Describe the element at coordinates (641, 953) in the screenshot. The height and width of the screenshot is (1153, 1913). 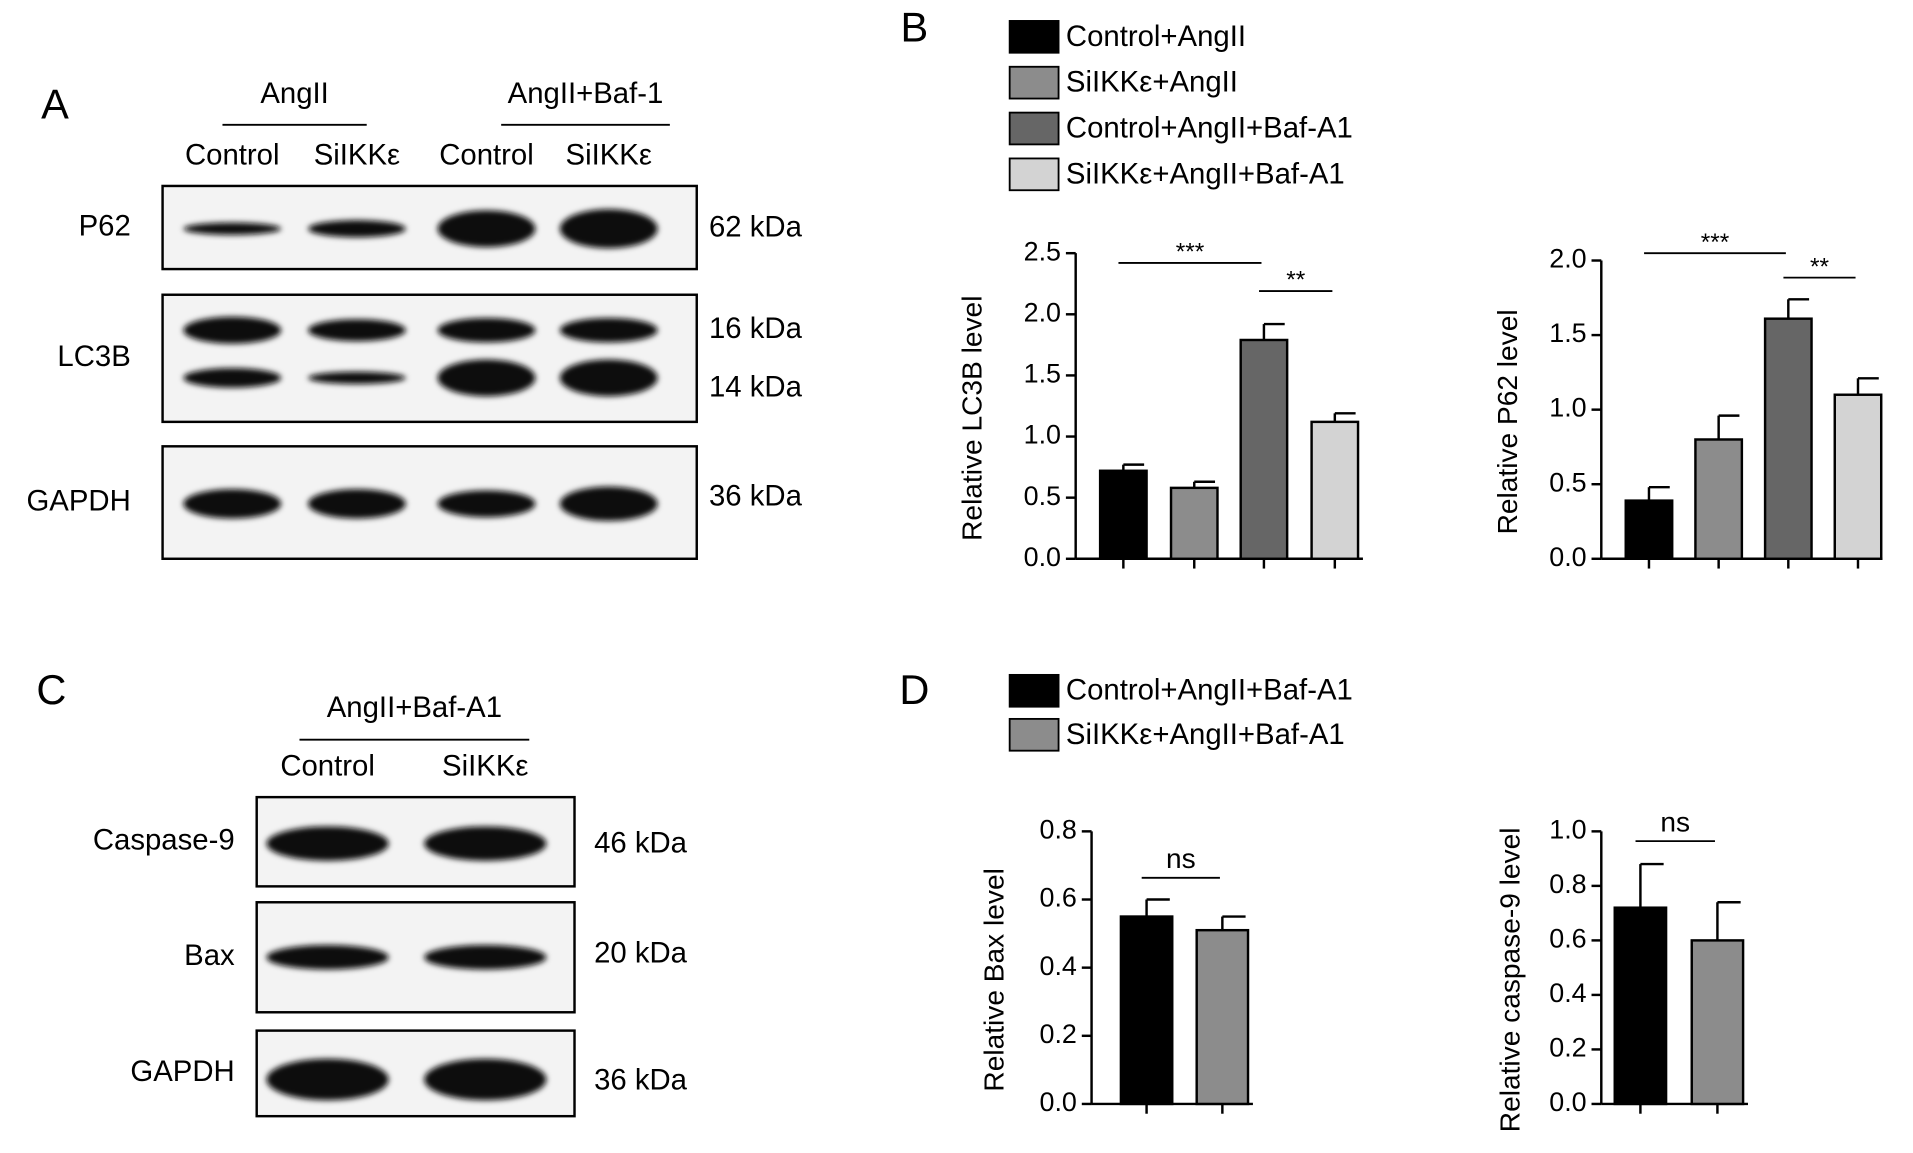
I see `size-label: 20 kDa` at that location.